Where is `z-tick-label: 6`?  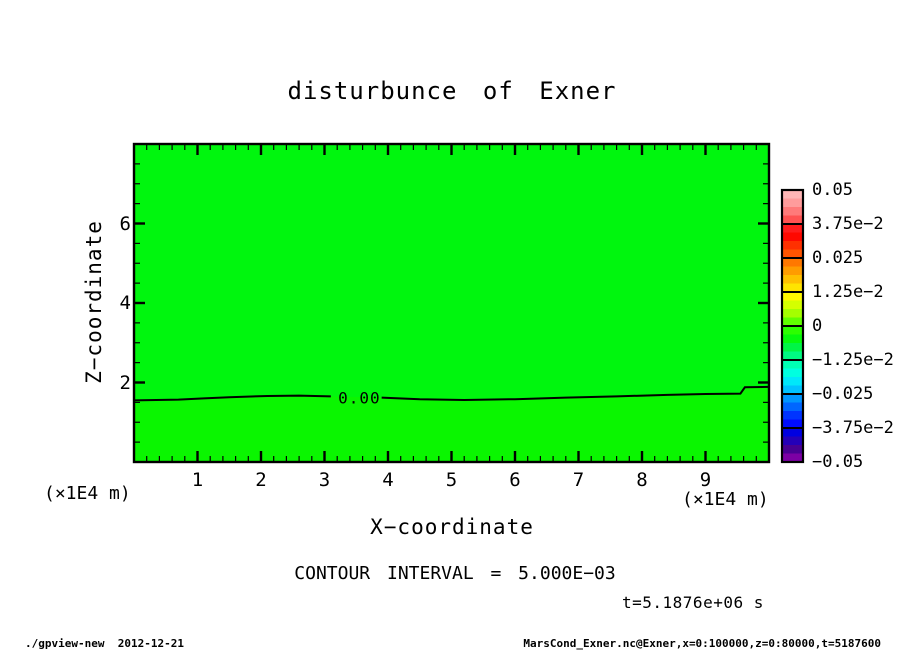
z-tick-label: 6 is located at coordinates (125, 223).